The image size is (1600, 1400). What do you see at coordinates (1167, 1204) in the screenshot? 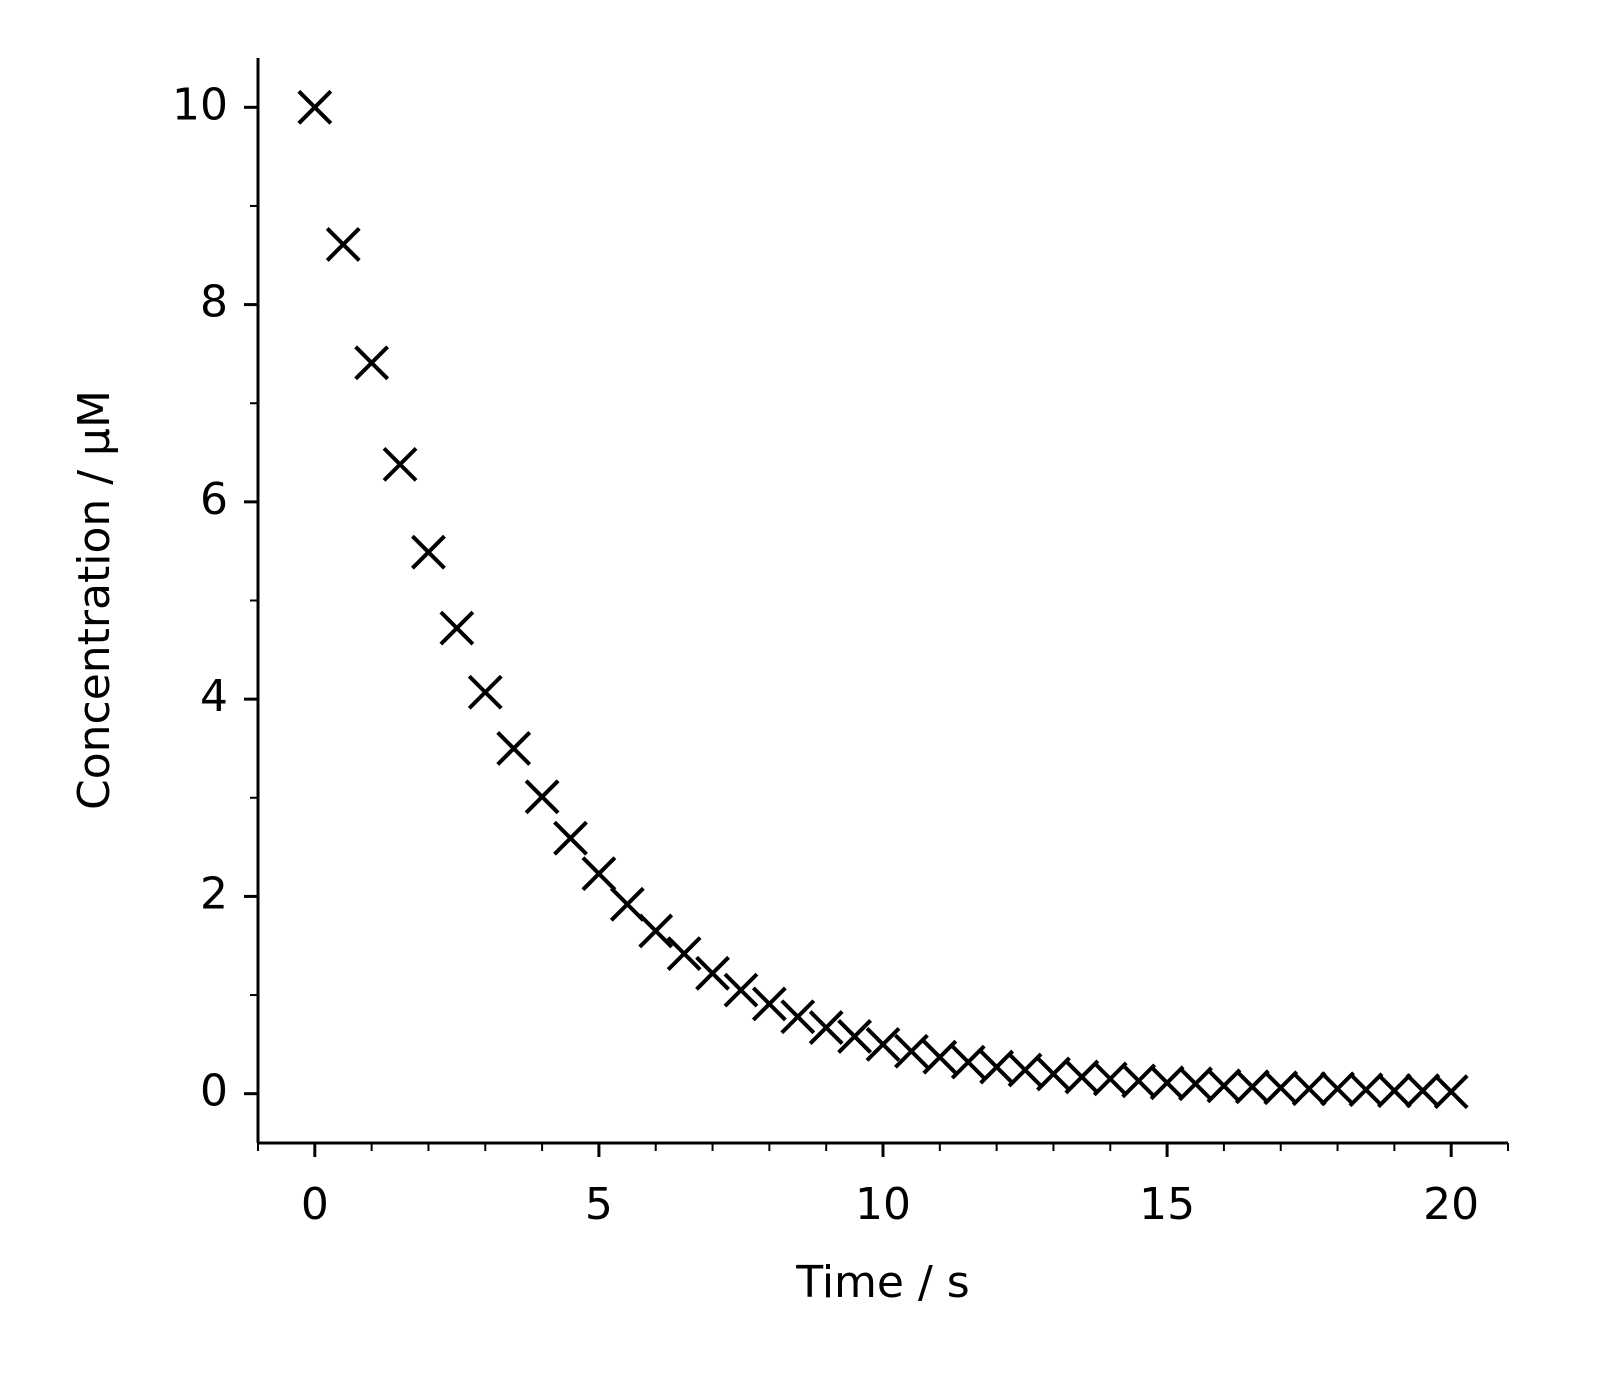
I see `x-tick-label: 15` at bounding box center [1167, 1204].